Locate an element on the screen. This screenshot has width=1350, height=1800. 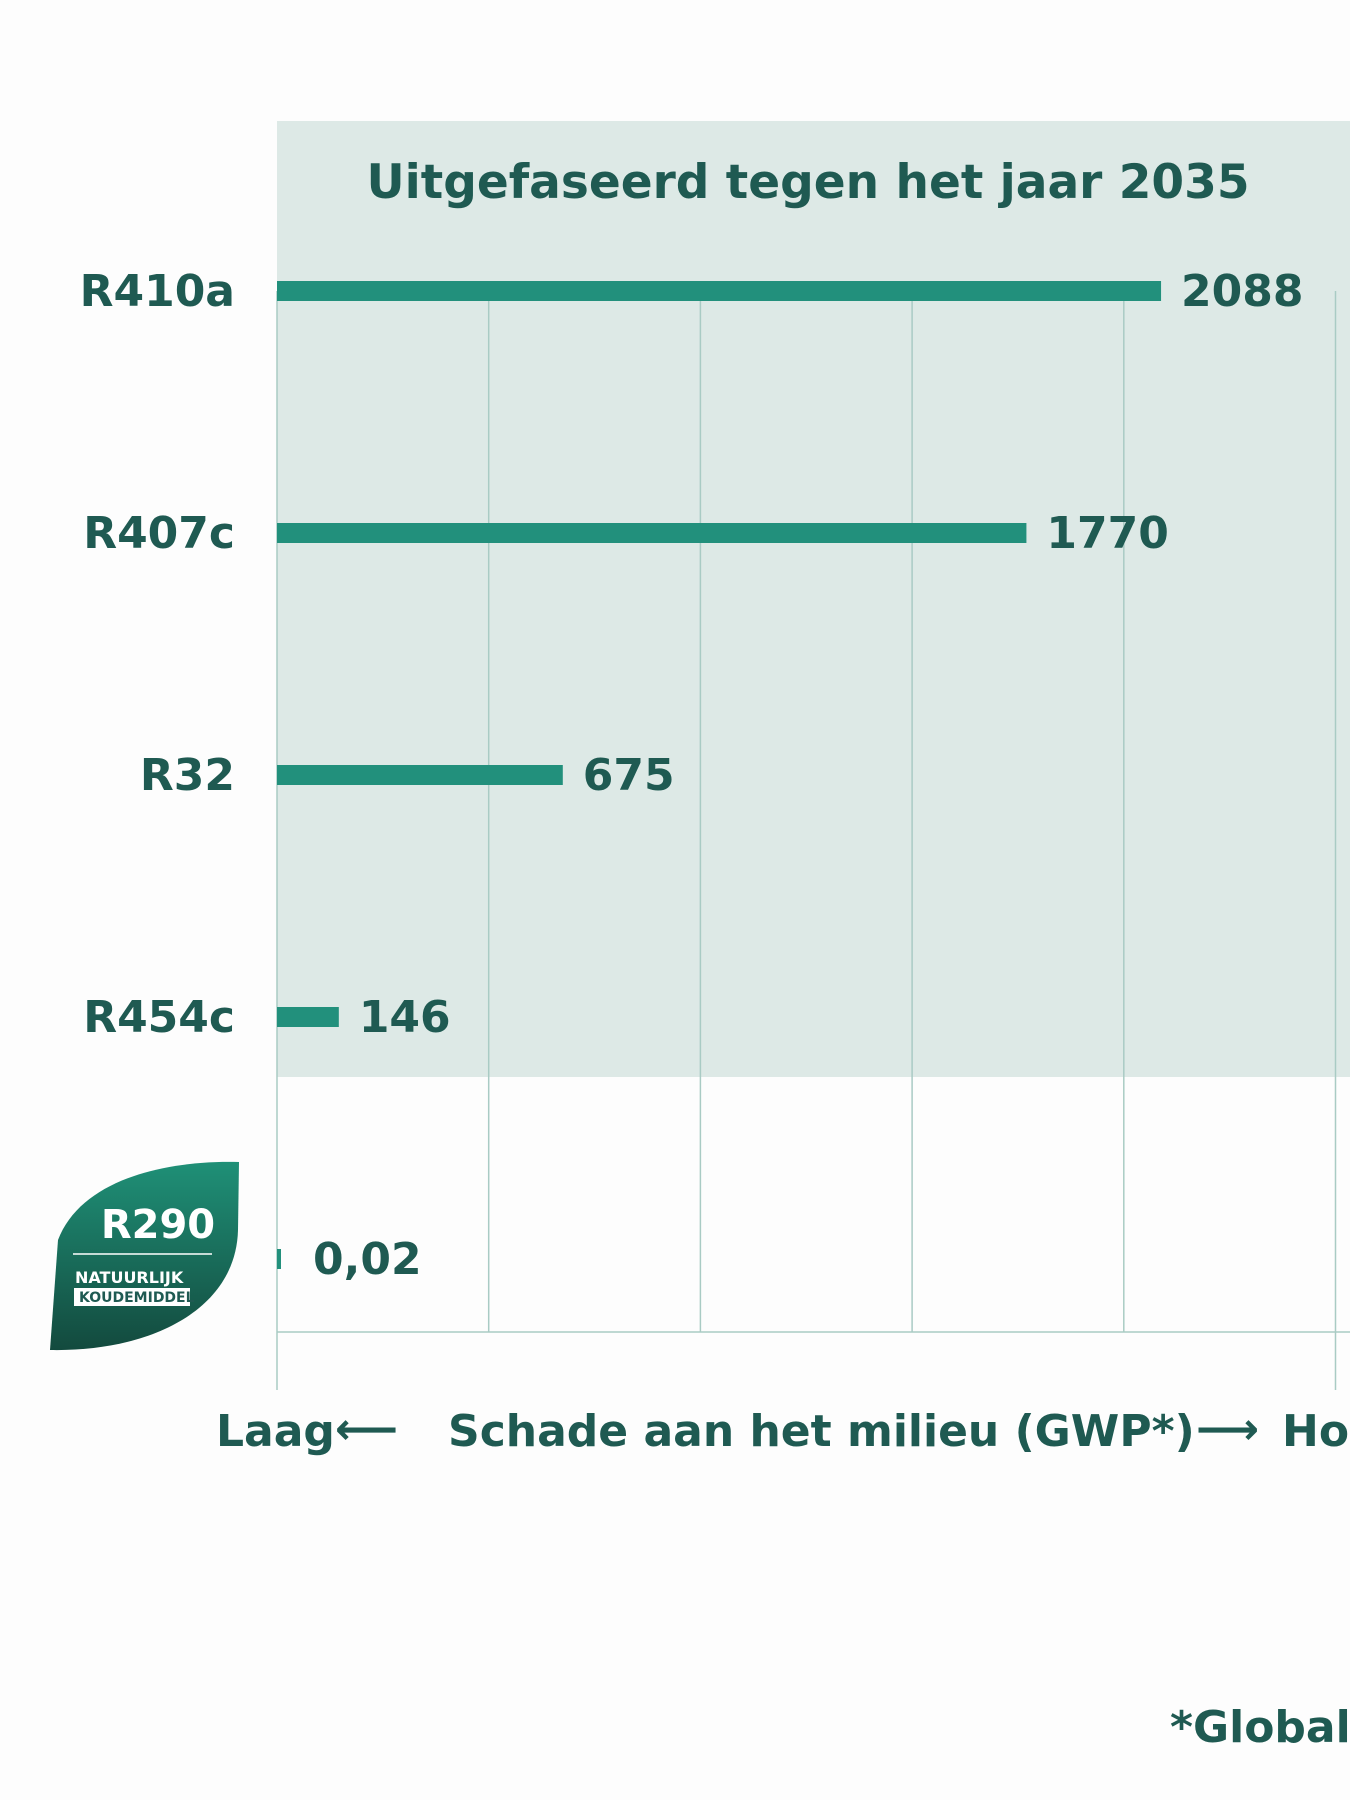
category-label: R407c is located at coordinates (159, 533).